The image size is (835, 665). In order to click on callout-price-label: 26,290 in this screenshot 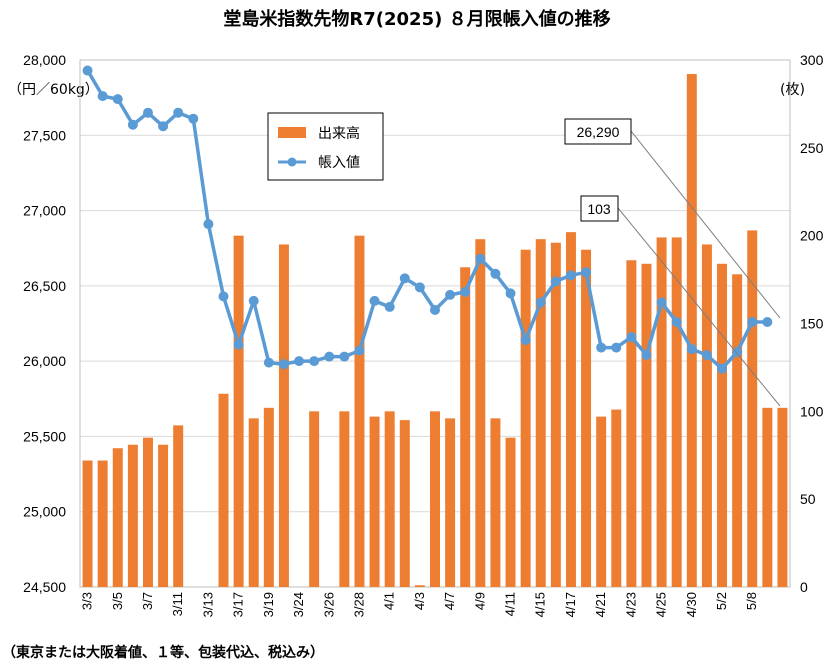, I will do `click(598, 132)`.